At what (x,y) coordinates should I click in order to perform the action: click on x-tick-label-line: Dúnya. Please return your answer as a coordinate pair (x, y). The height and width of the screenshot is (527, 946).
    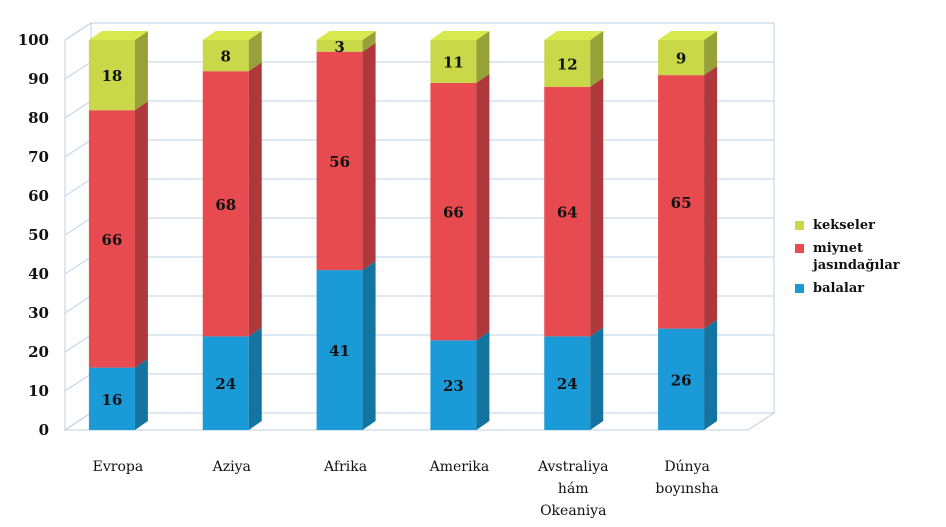
    Looking at the image, I should click on (687, 467).